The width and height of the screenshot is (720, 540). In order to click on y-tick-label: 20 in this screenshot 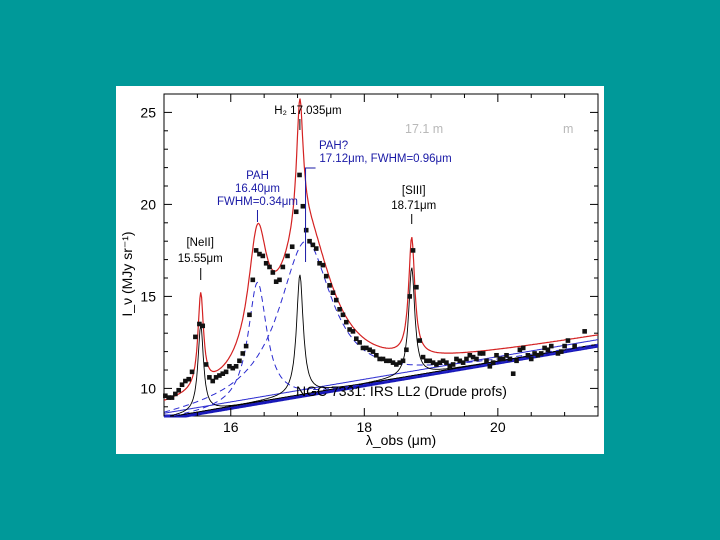, I will do `click(148, 204)`.